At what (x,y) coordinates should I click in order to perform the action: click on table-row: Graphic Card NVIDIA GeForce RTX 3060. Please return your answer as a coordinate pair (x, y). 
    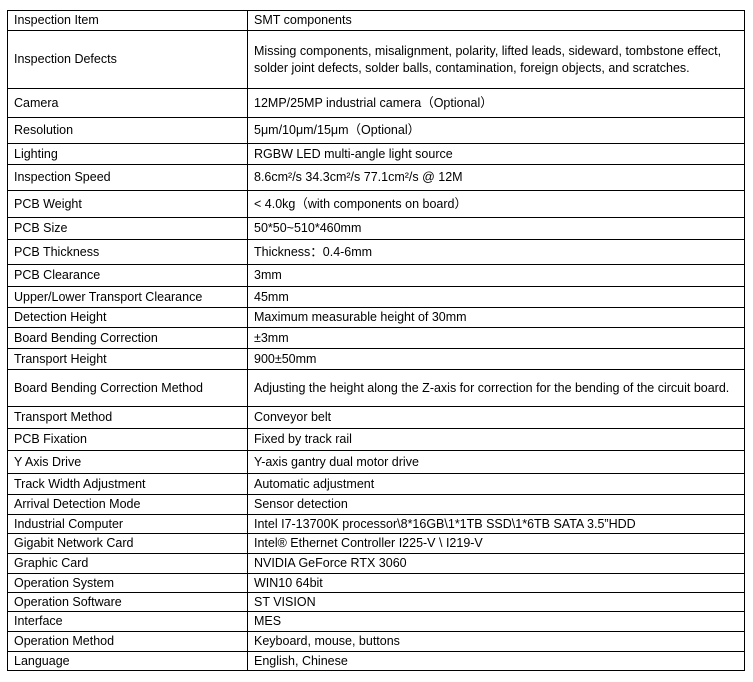
    Looking at the image, I should click on (376, 563).